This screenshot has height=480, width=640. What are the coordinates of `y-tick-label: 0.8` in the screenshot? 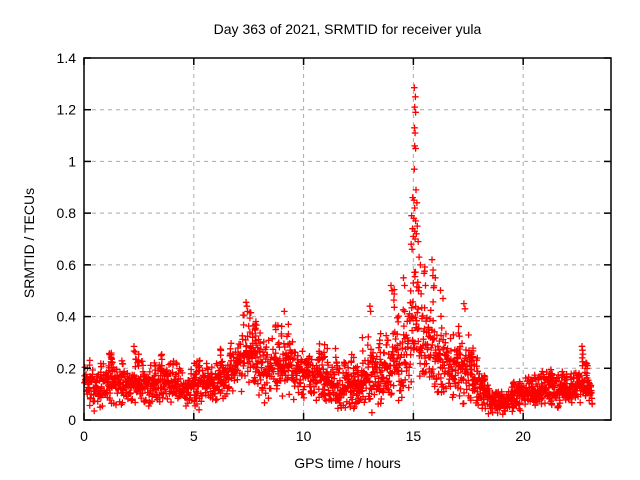 It's located at (67, 213).